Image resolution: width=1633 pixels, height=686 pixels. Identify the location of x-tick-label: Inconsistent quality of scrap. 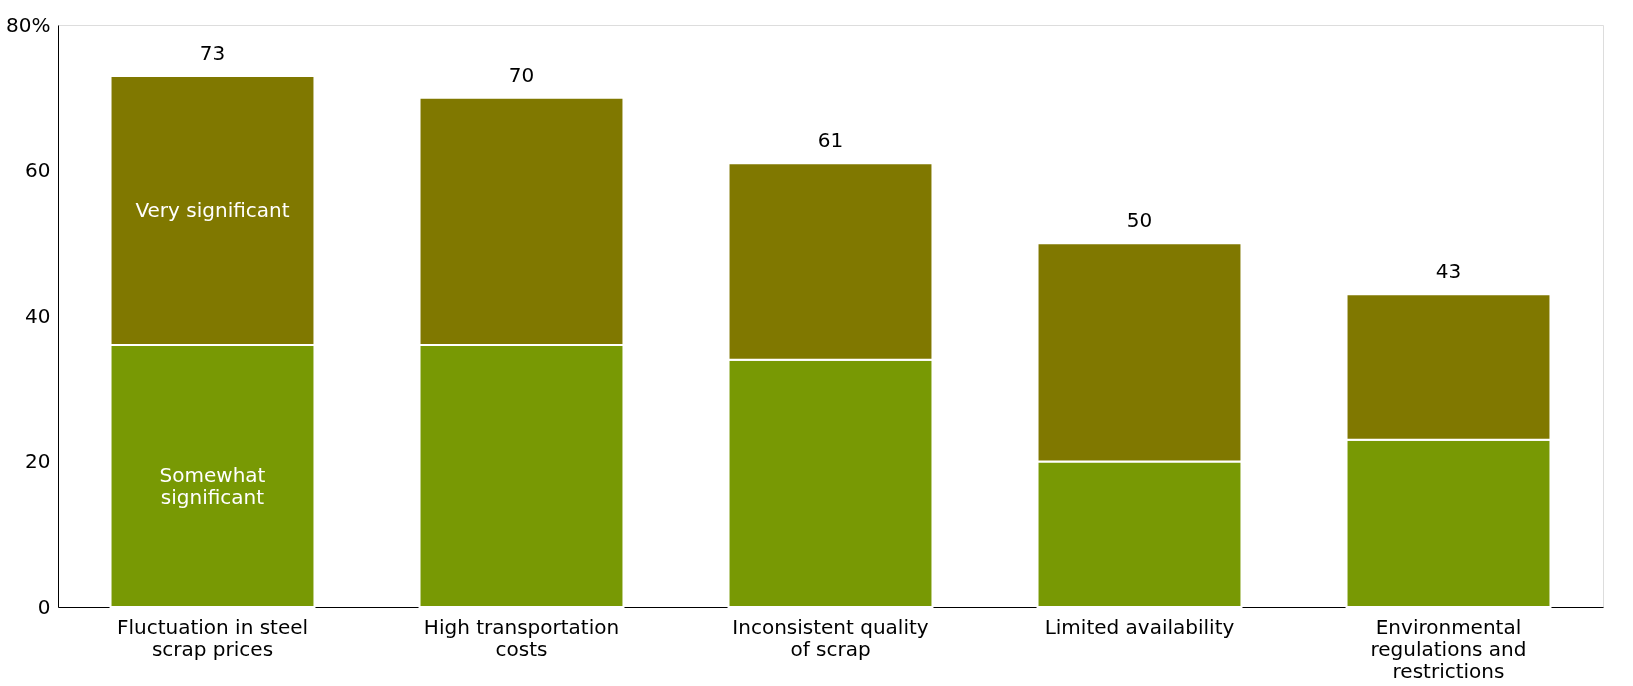
(830, 637).